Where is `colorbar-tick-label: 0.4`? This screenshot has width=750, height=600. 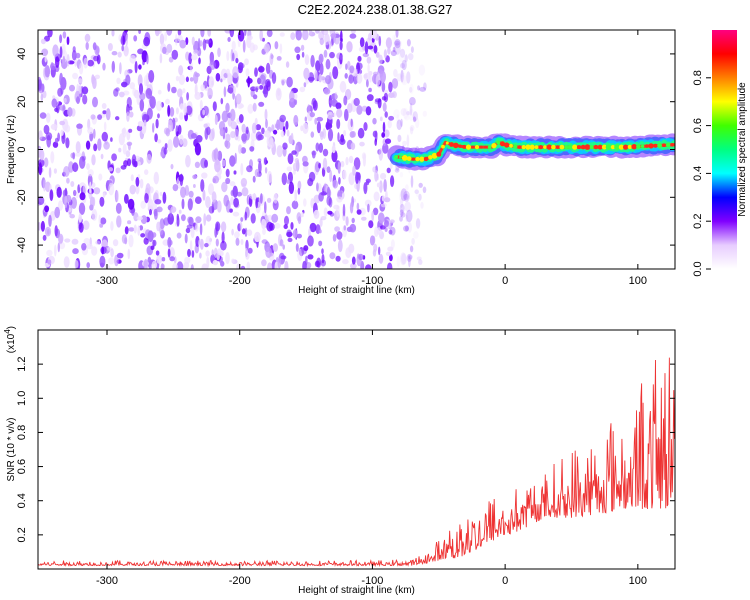 colorbar-tick-label: 0.4 is located at coordinates (698, 173).